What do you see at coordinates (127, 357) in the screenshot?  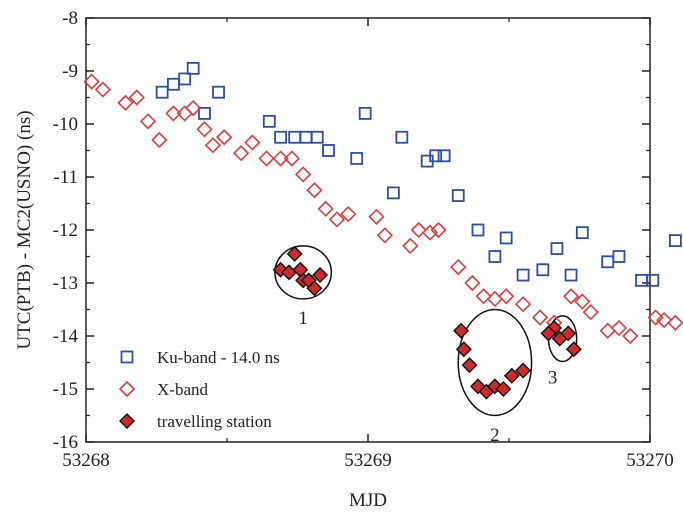 I see `legend-ku-band-marker` at bounding box center [127, 357].